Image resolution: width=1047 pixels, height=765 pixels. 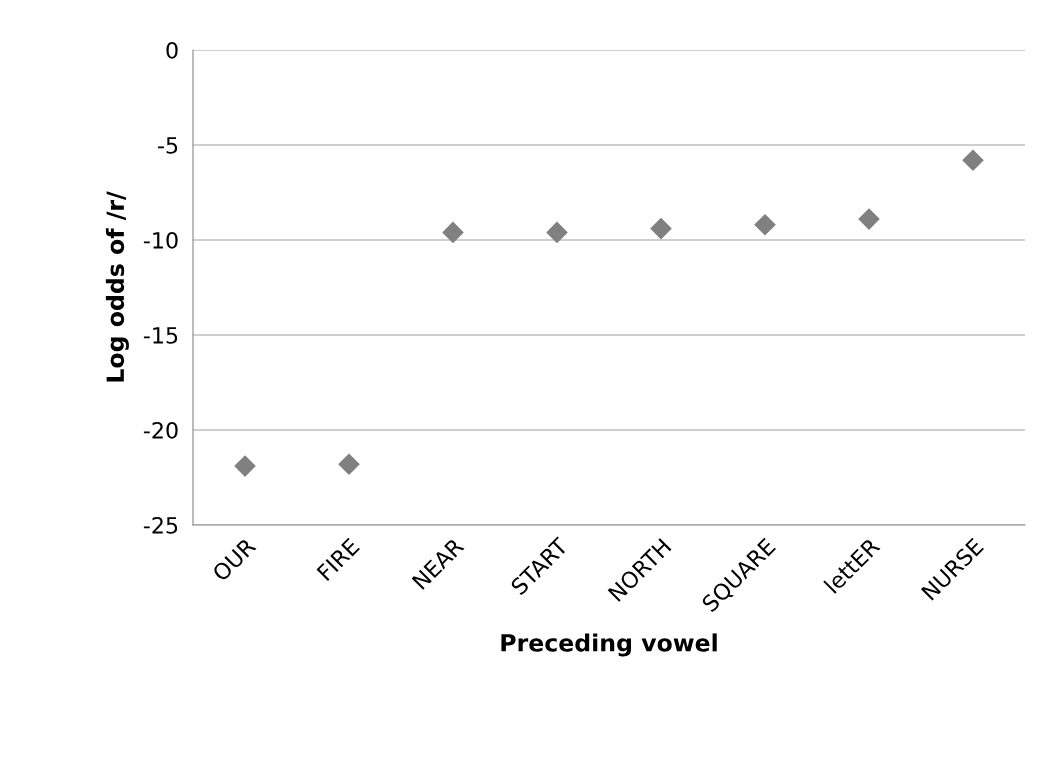 I want to click on y-axis-title: Log odds of /r/, so click(x=117, y=286).